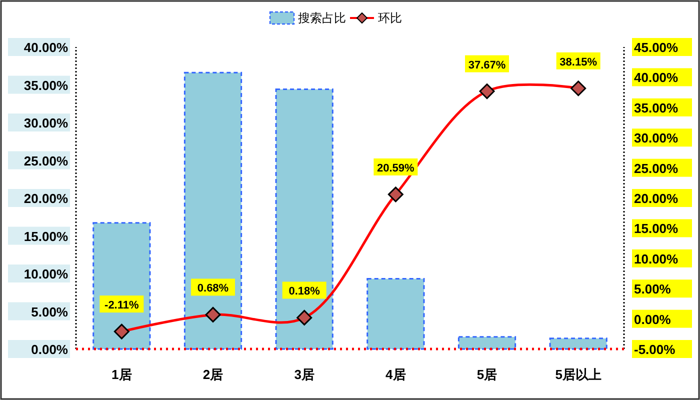 The image size is (700, 400). I want to click on y2-tick-label: -5.00%, so click(655, 349).